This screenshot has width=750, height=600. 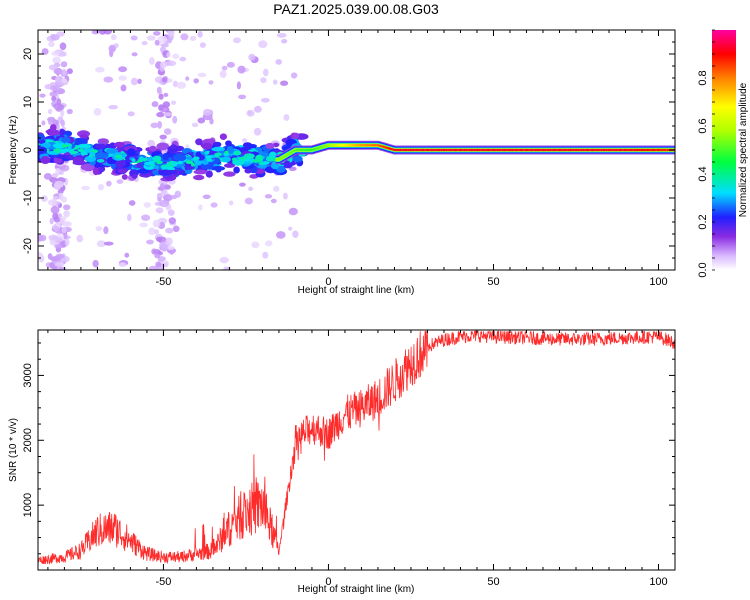 I want to click on tick-label: 0.0, so click(x=703, y=269).